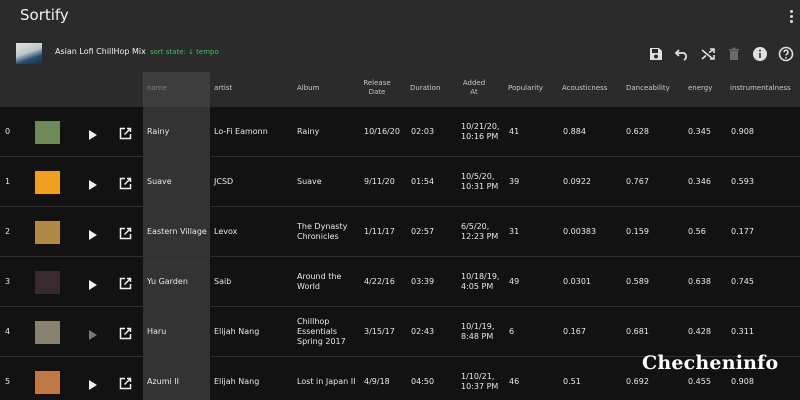 The width and height of the screenshot is (800, 400). Describe the element at coordinates (423, 331) in the screenshot. I see `track-duration: 02:43` at that location.